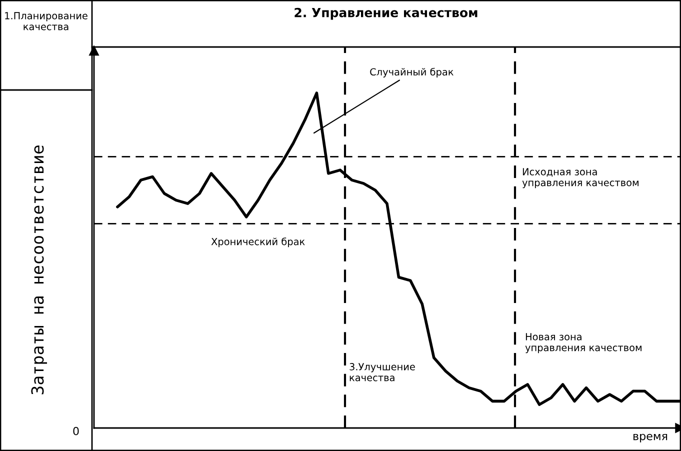 The width and height of the screenshot is (681, 451). Describe the element at coordinates (76, 431) in the screenshot. I see `text: 0` at that location.